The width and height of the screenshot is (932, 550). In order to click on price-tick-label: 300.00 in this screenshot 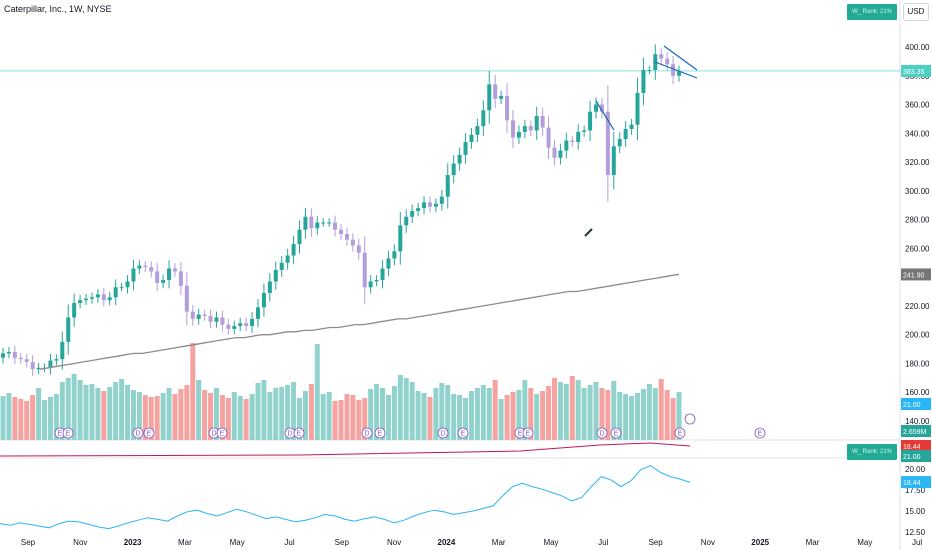, I will do `click(917, 191)`.